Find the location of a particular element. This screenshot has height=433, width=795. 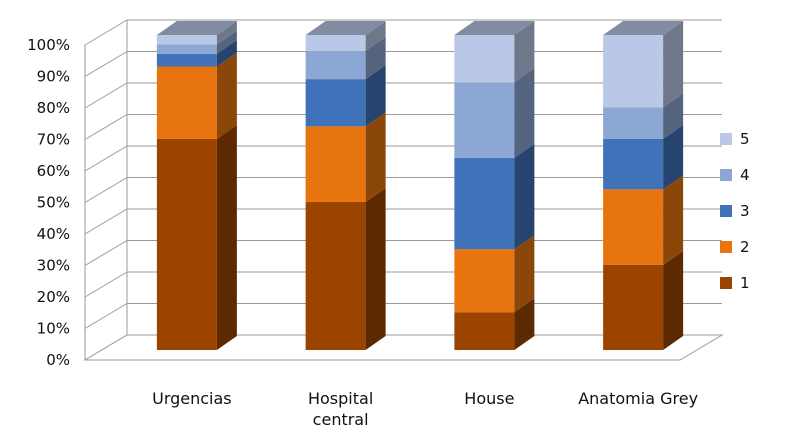

legend-item-5: 5 is located at coordinates (735, 139).